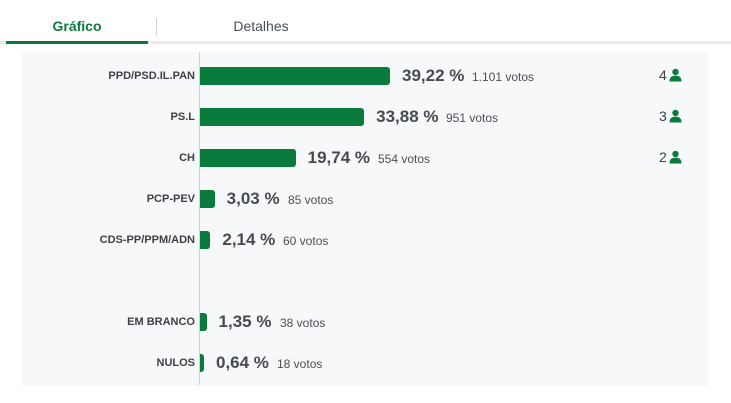  Describe the element at coordinates (261, 26) in the screenshot. I see `tab-detalhes: Detalhes` at that location.